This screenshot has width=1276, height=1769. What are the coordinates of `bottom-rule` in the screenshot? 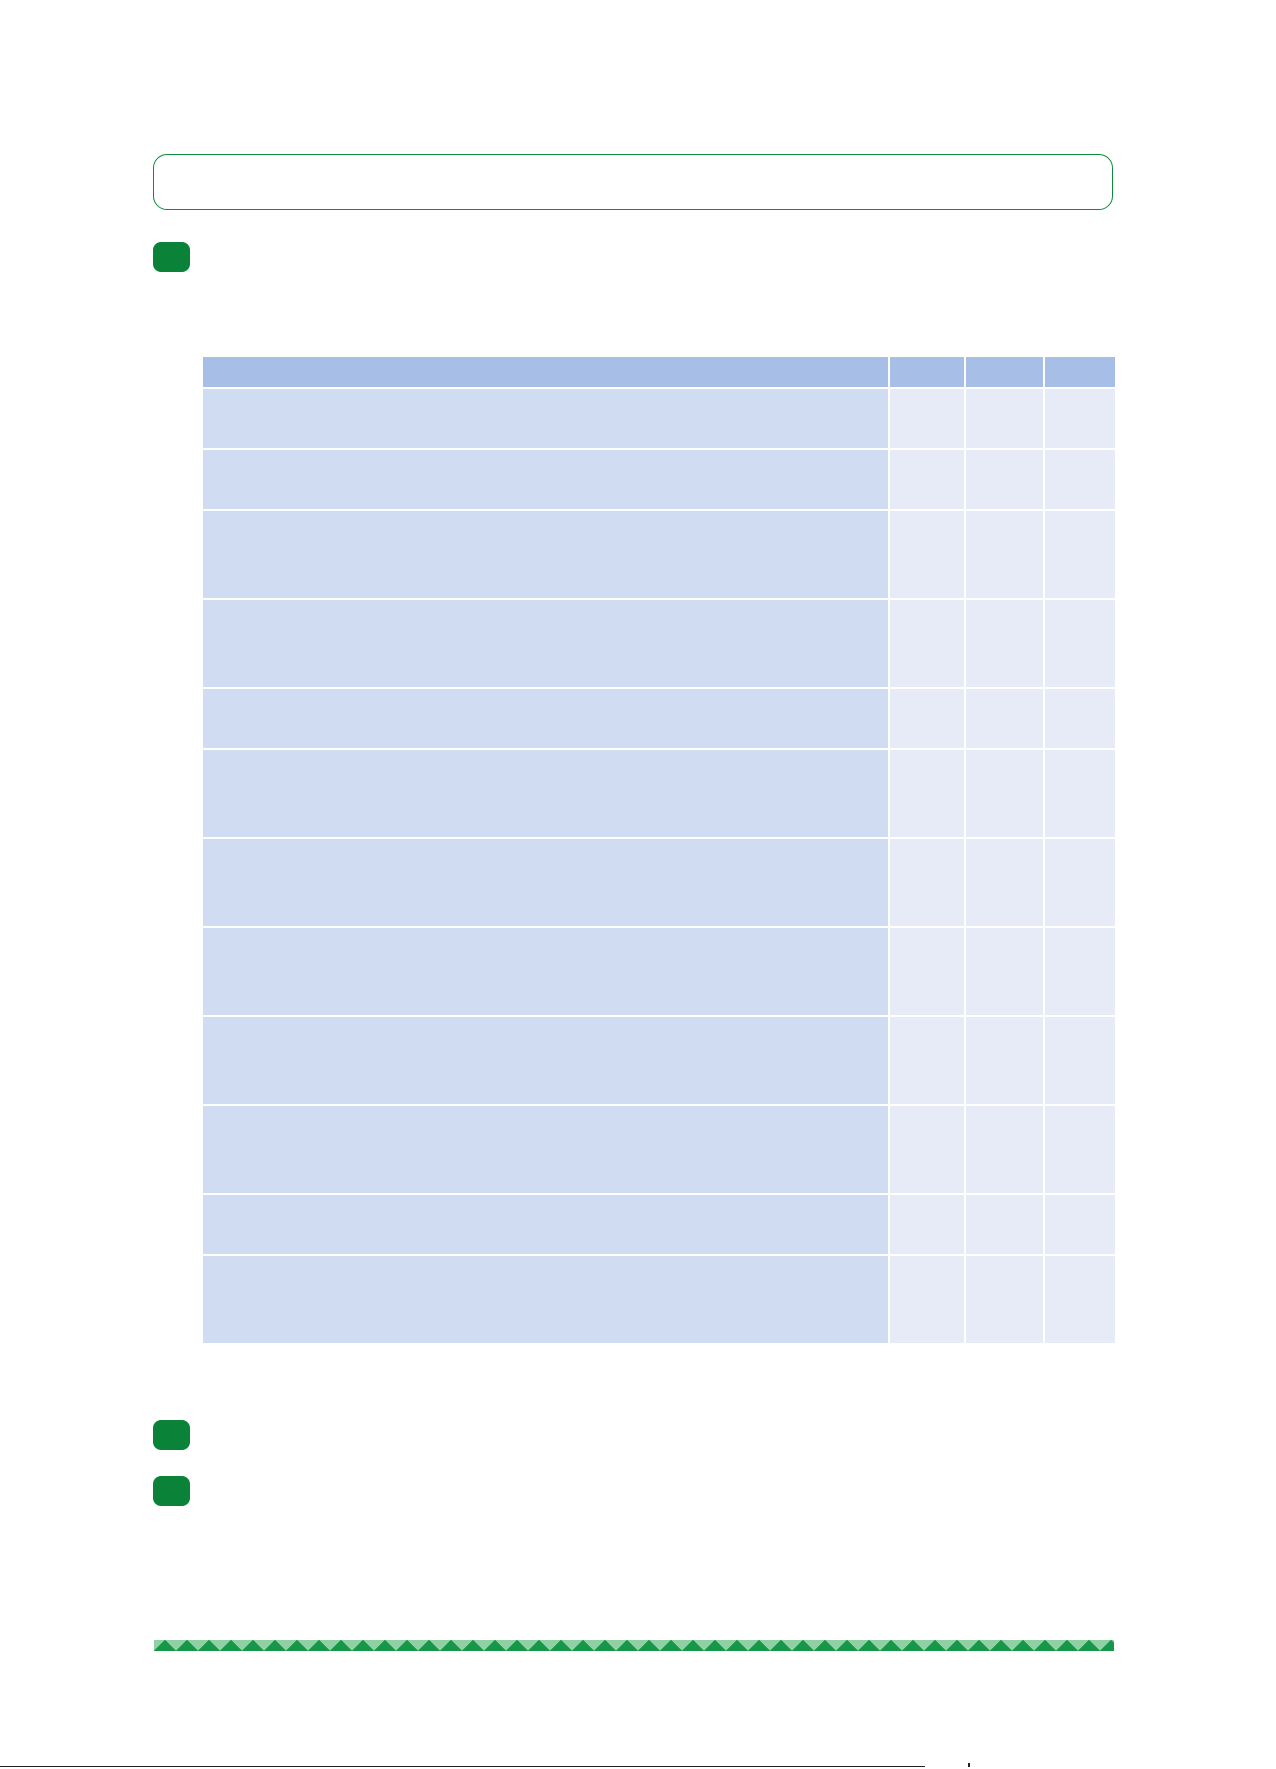 It's located at (462, 1766).